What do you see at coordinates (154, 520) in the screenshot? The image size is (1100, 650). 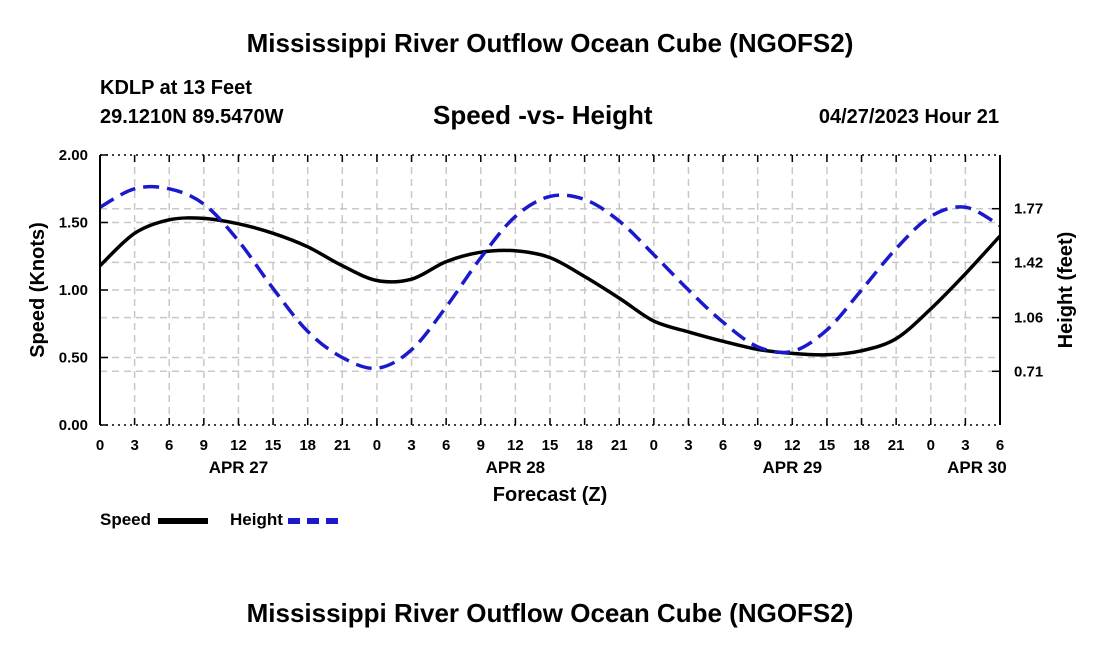 I see `legend-speed: Speed` at bounding box center [154, 520].